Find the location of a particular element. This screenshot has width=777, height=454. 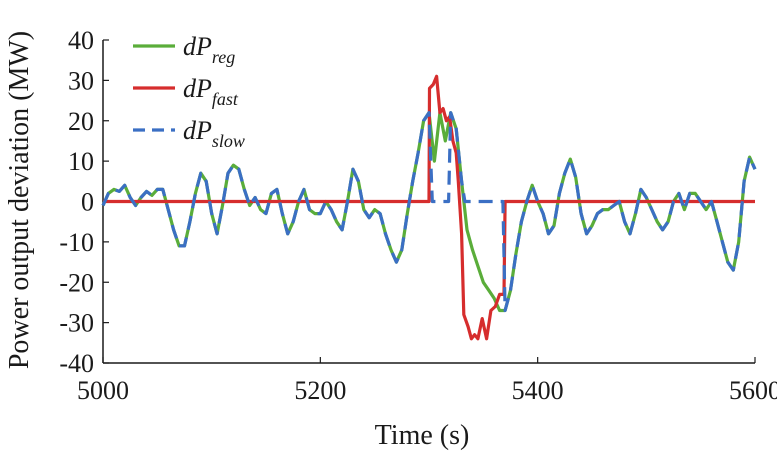

legend: dPreg dPfast dPslow is located at coordinates (189, 91).